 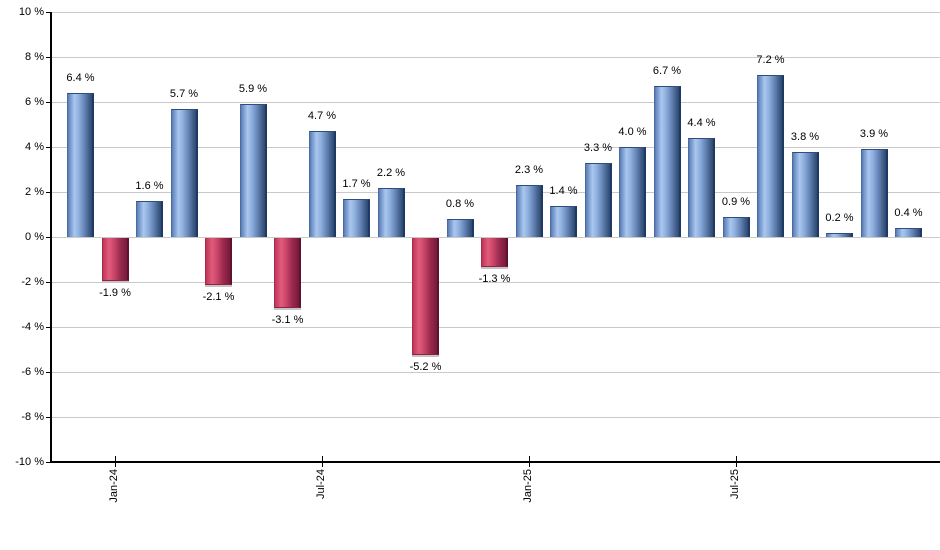 I want to click on bar-value-label: 1.6 %, so click(x=149, y=186).